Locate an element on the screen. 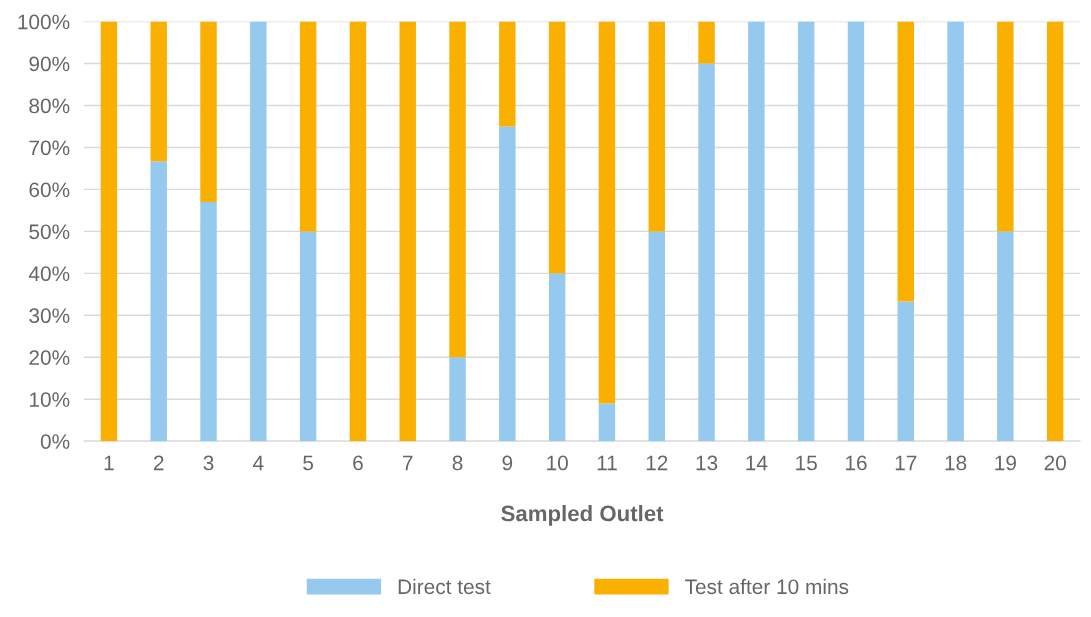 The height and width of the screenshot is (617, 1091). x-tick-label: 17 is located at coordinates (906, 463).